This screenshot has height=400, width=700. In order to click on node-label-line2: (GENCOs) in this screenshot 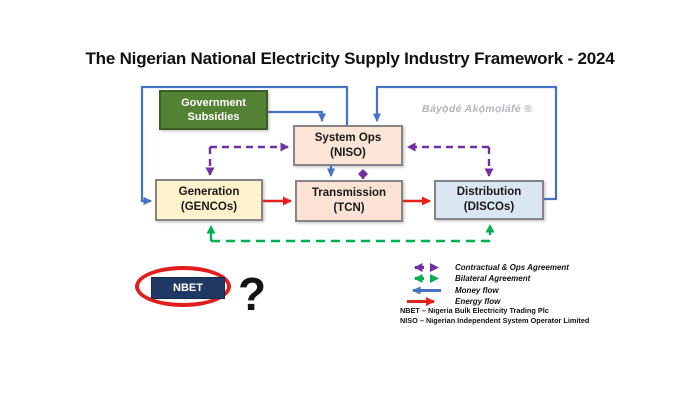, I will do `click(209, 207)`.